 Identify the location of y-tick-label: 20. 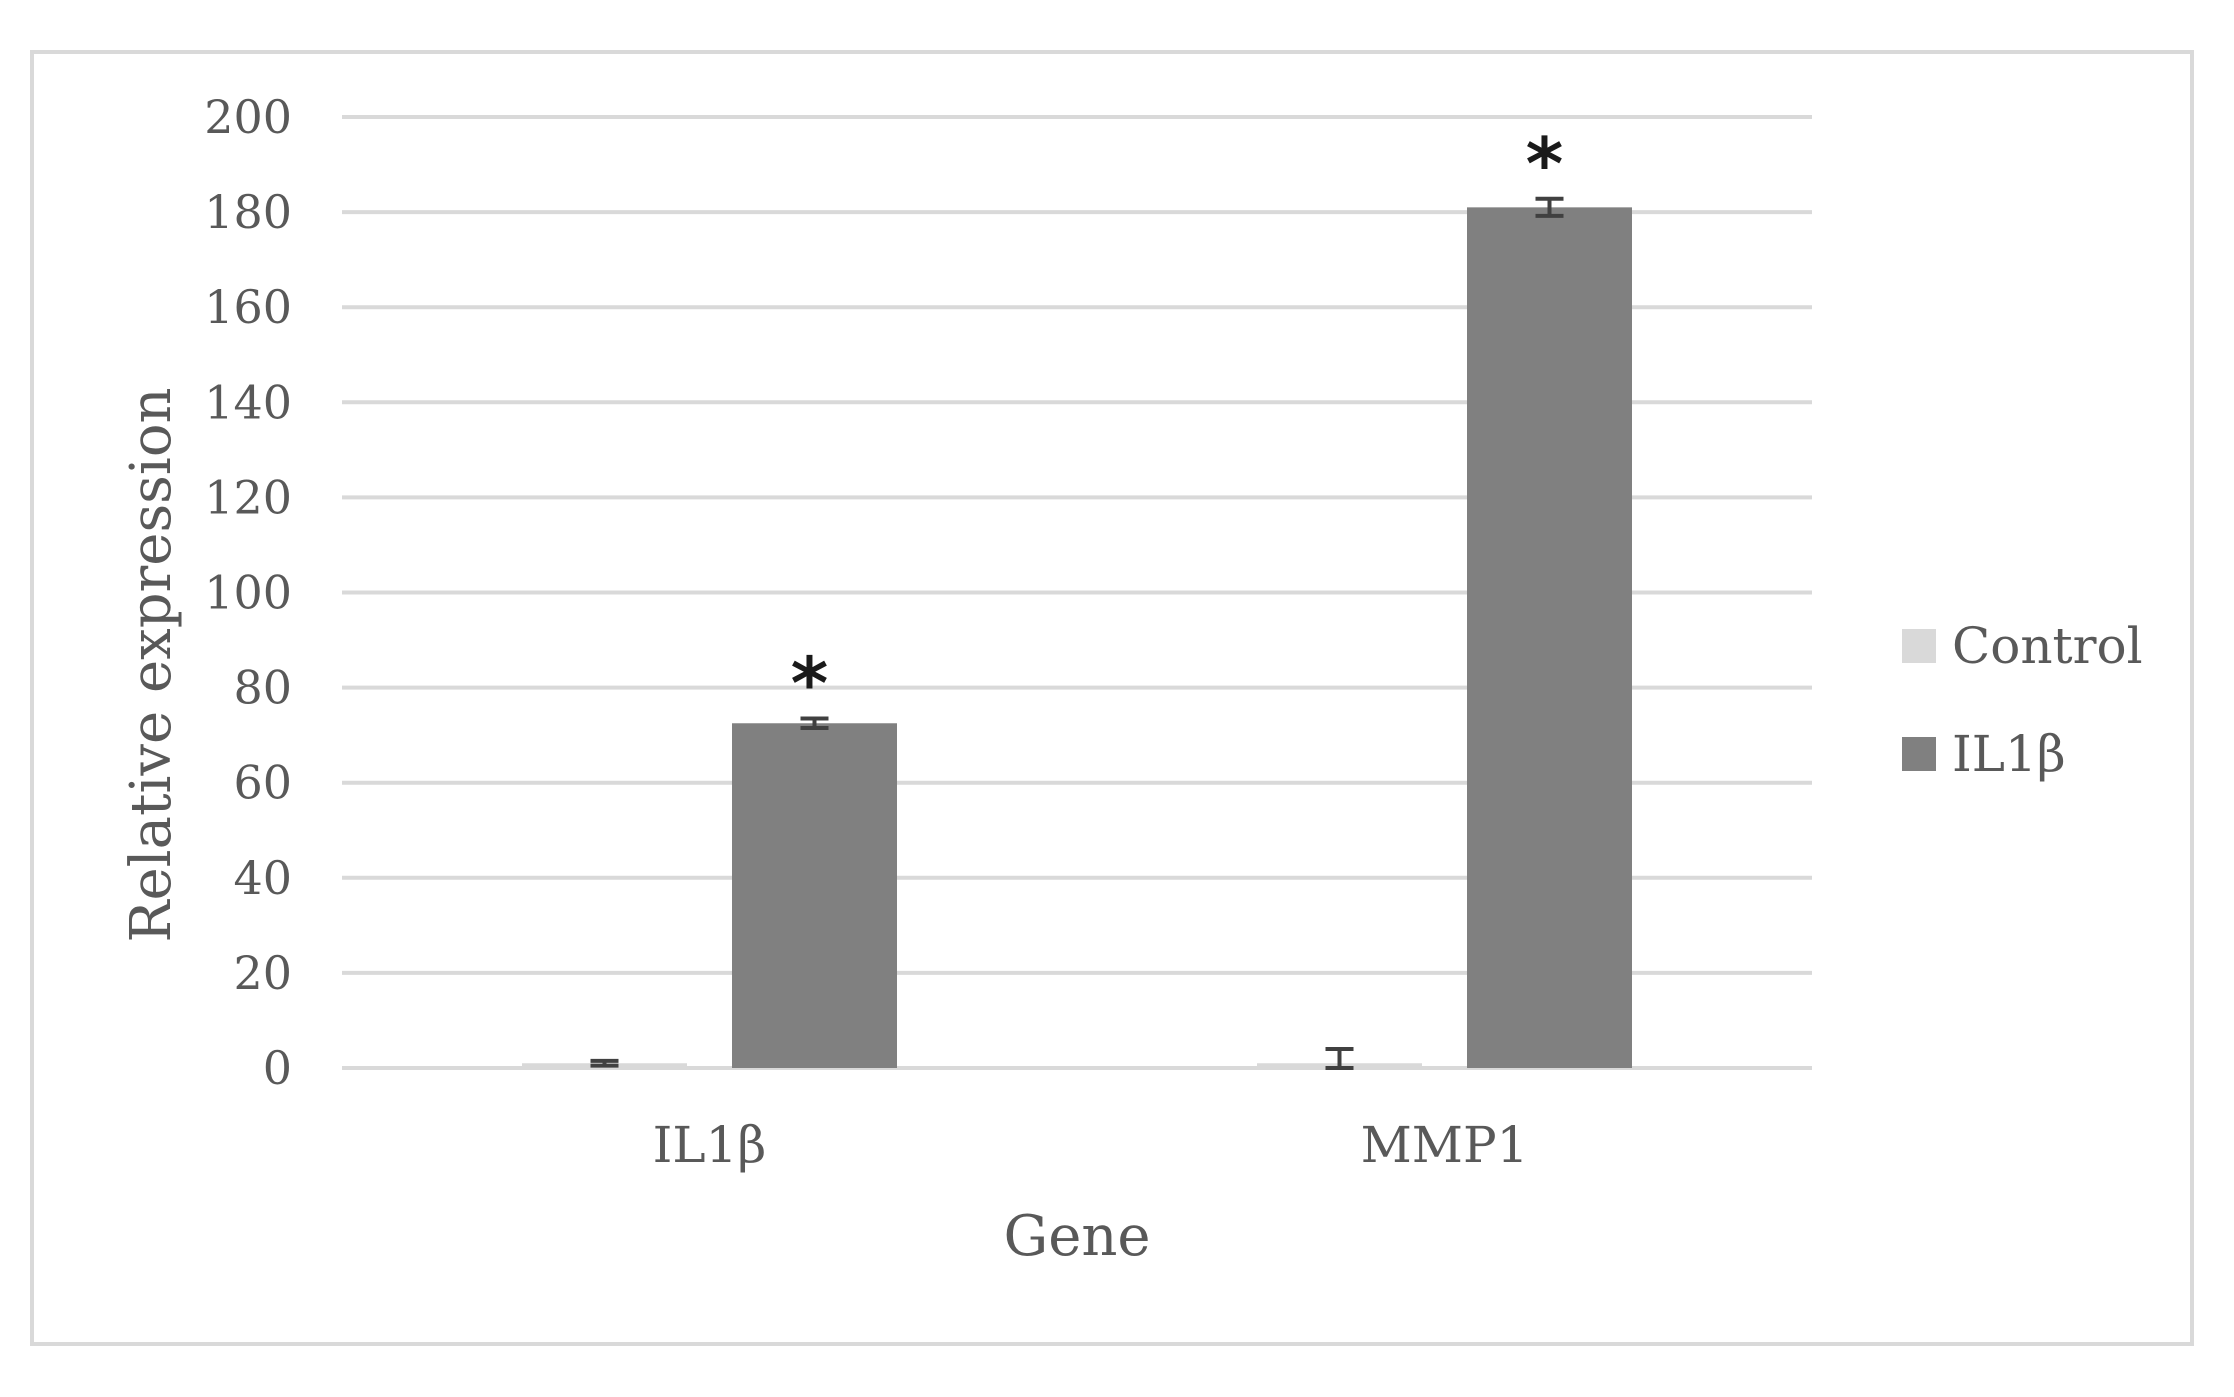
(262, 973).